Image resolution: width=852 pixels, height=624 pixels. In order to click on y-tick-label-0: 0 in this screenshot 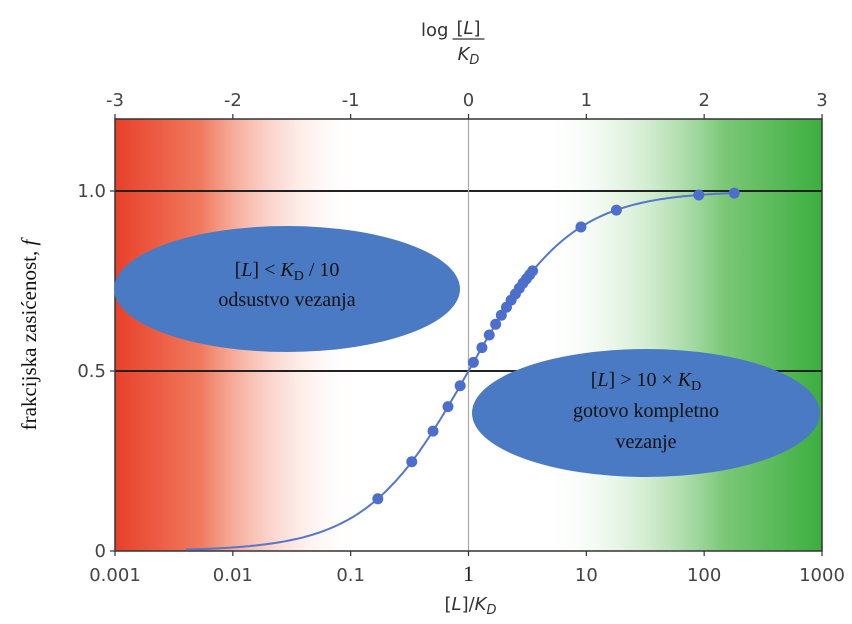, I will do `click(100, 551)`.